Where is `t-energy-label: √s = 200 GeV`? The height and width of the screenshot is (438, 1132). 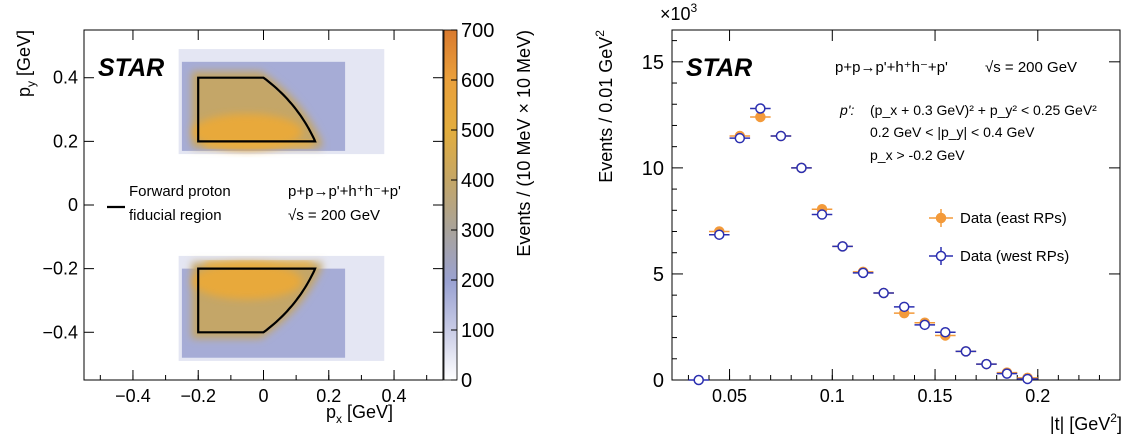
t-energy-label: √s = 200 GeV is located at coordinates (1031, 67).